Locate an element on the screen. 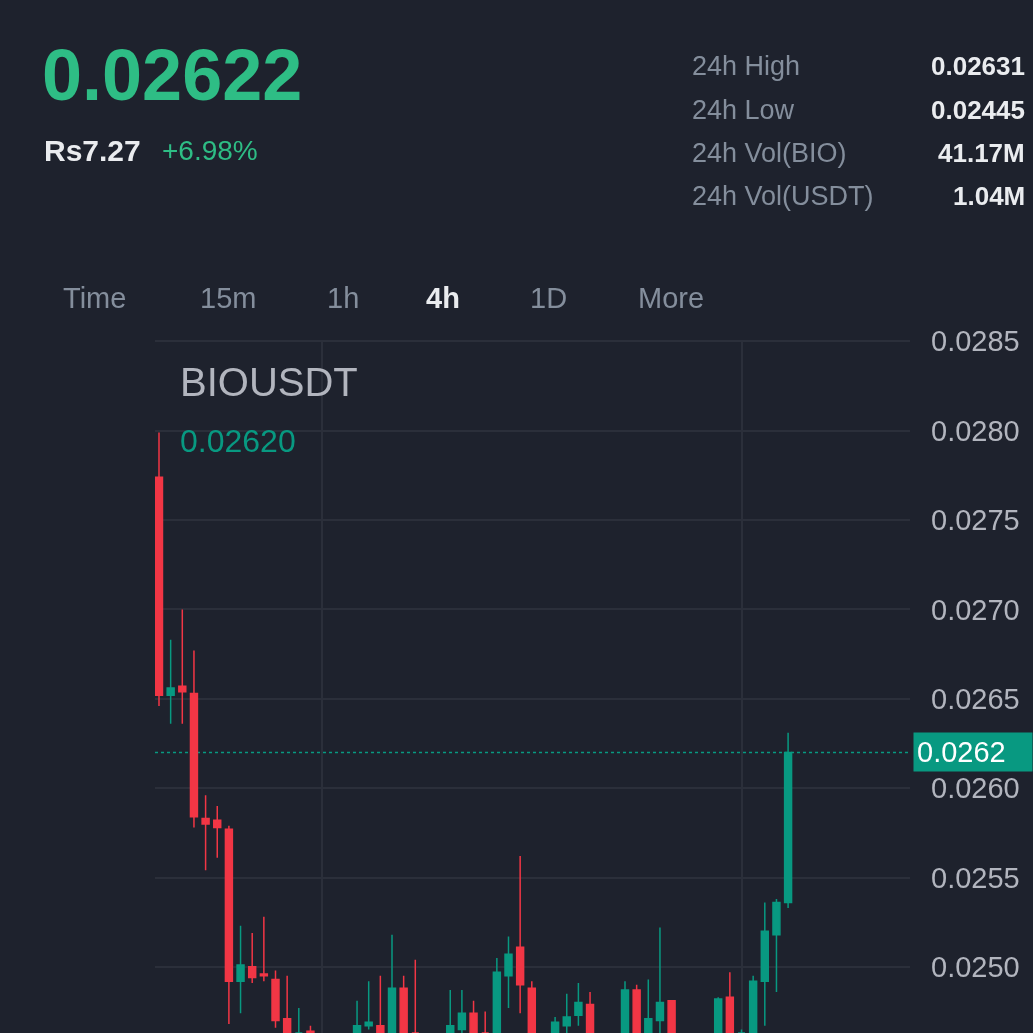 The width and height of the screenshot is (1033, 1033). y-tick-label: 0.0285 is located at coordinates (975, 341).